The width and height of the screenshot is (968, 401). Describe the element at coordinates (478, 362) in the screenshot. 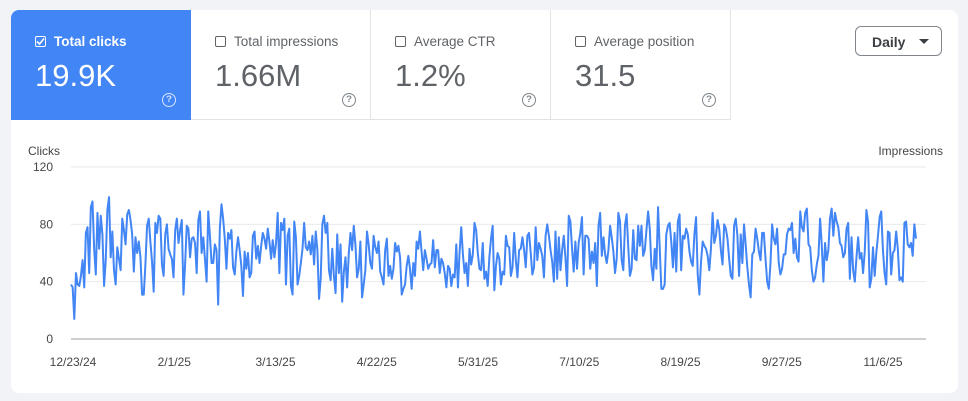

I see `x-tick-label: 5/31/25` at that location.